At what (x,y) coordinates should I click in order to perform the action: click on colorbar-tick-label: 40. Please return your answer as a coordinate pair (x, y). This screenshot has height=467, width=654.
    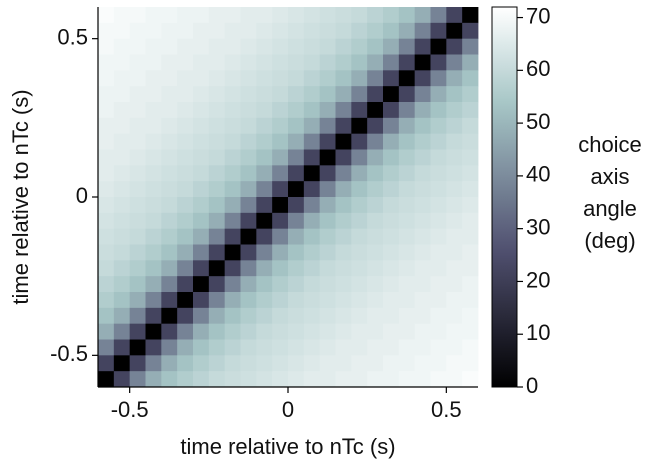
    Looking at the image, I should click on (538, 174).